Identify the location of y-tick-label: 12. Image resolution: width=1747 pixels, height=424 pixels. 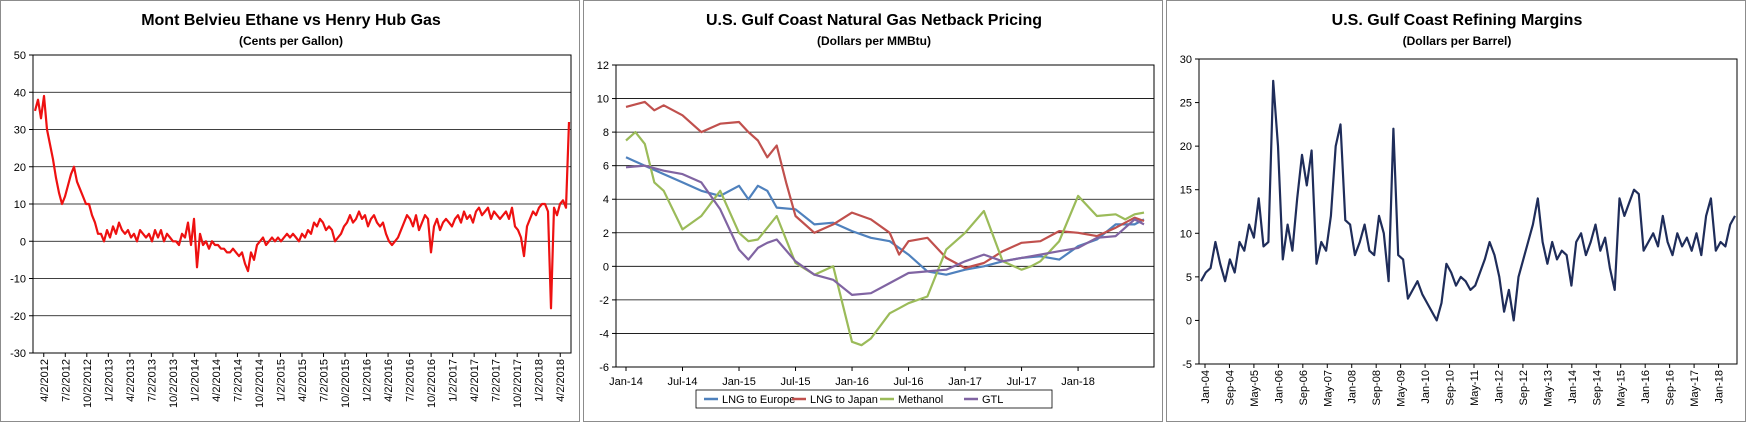
(603, 66).